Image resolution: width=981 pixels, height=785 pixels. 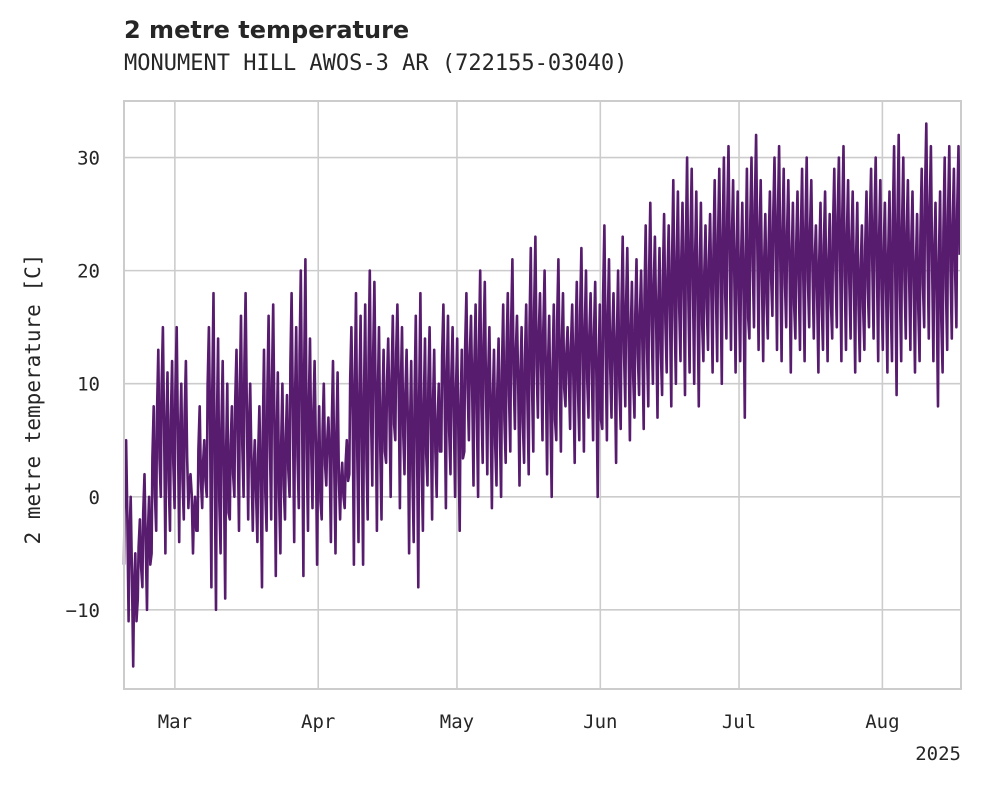 I want to click on x-year-label: 2025, so click(x=938, y=754).